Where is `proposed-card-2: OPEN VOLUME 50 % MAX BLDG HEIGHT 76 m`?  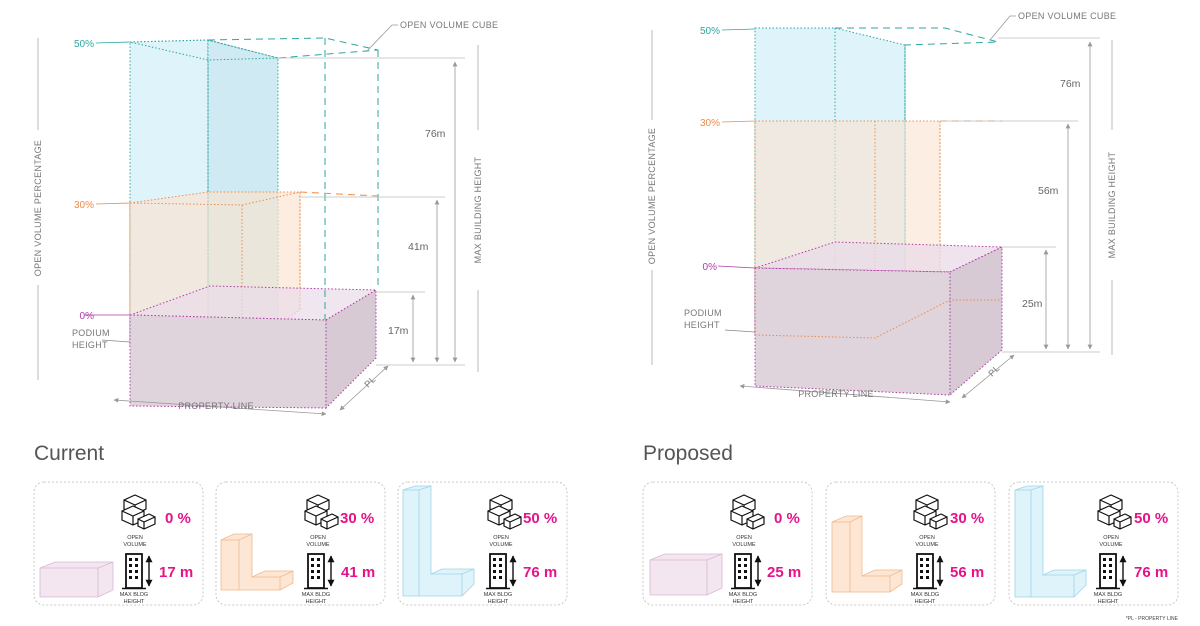
proposed-card-2: OPEN VOLUME 50 % MAX BLDG HEIGHT 76 m is located at coordinates (1093, 543).